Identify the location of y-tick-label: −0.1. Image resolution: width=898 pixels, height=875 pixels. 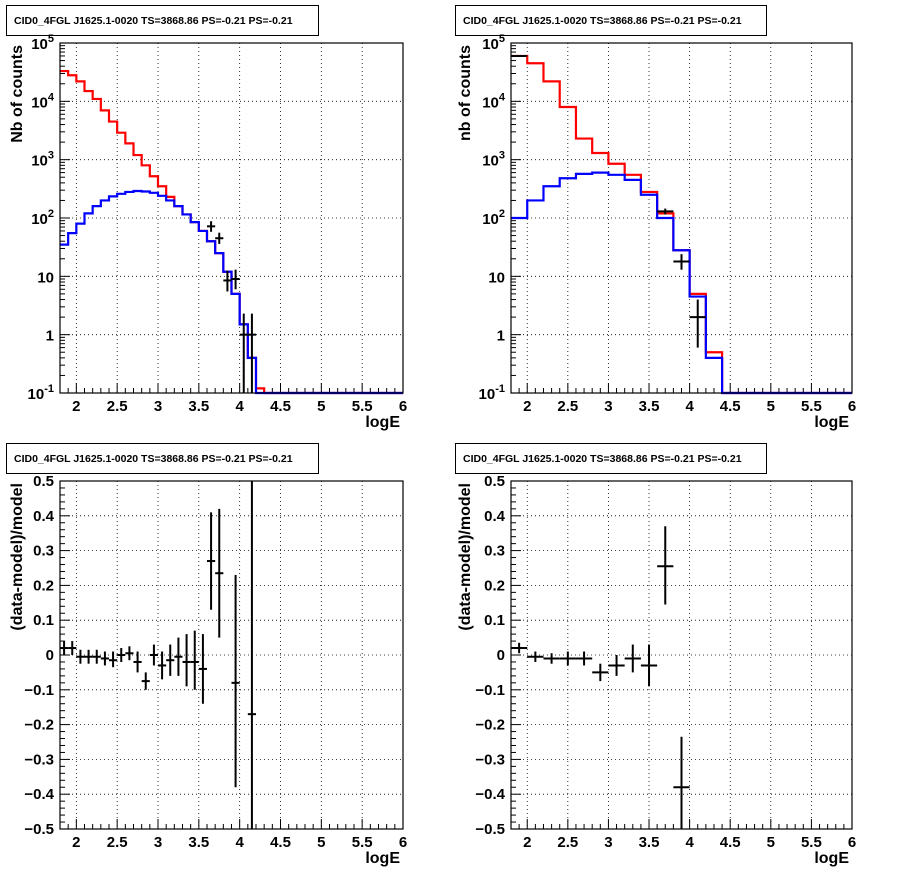
(39, 690).